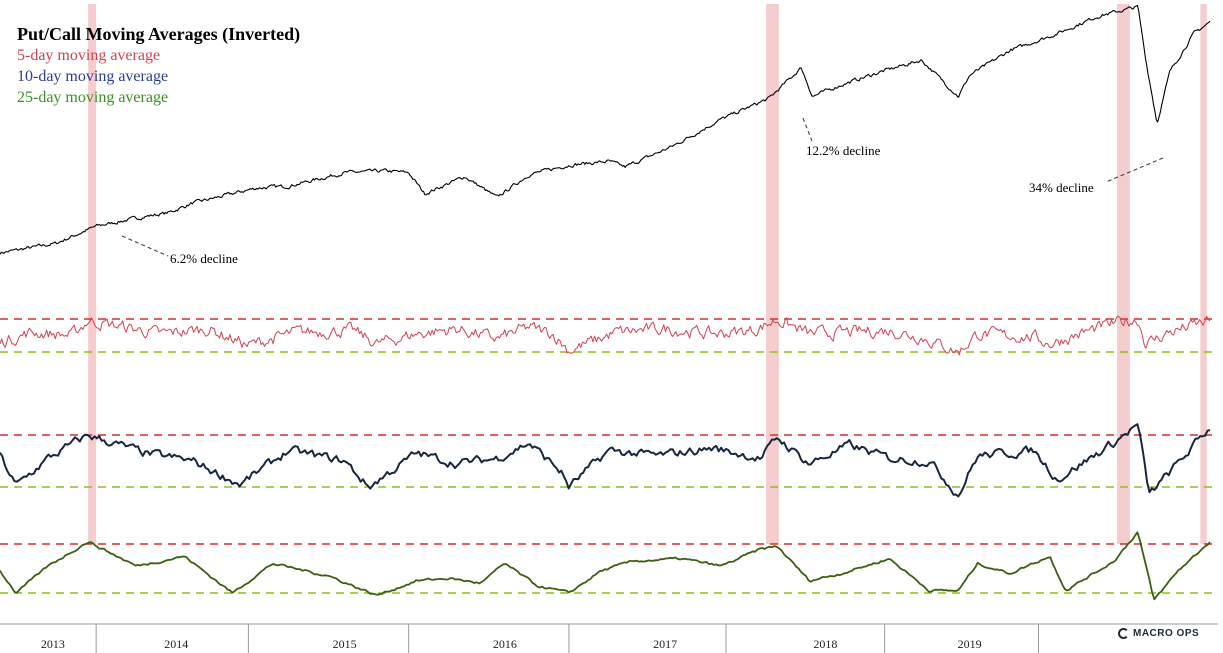 The width and height of the screenshot is (1223, 653). Describe the element at coordinates (1166, 633) in the screenshot. I see `logo-wordmark: MACRO OPS` at that location.